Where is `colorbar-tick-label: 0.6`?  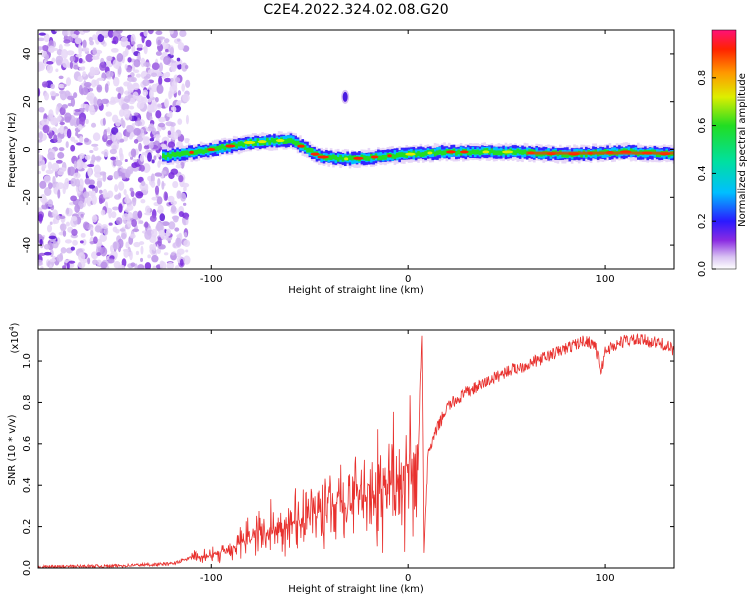
colorbar-tick-label: 0.6 is located at coordinates (702, 126).